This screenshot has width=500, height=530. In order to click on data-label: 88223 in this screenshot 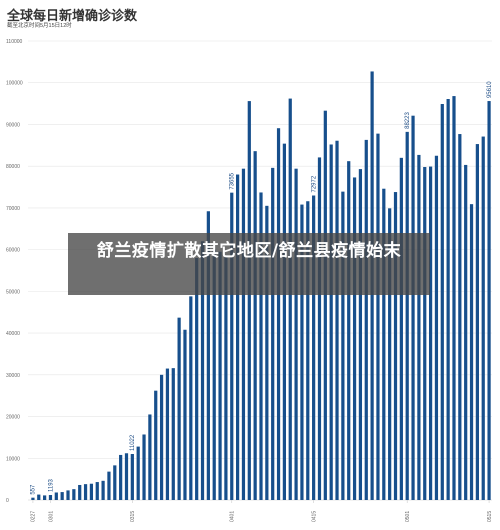, I will do `click(408, 120)`.